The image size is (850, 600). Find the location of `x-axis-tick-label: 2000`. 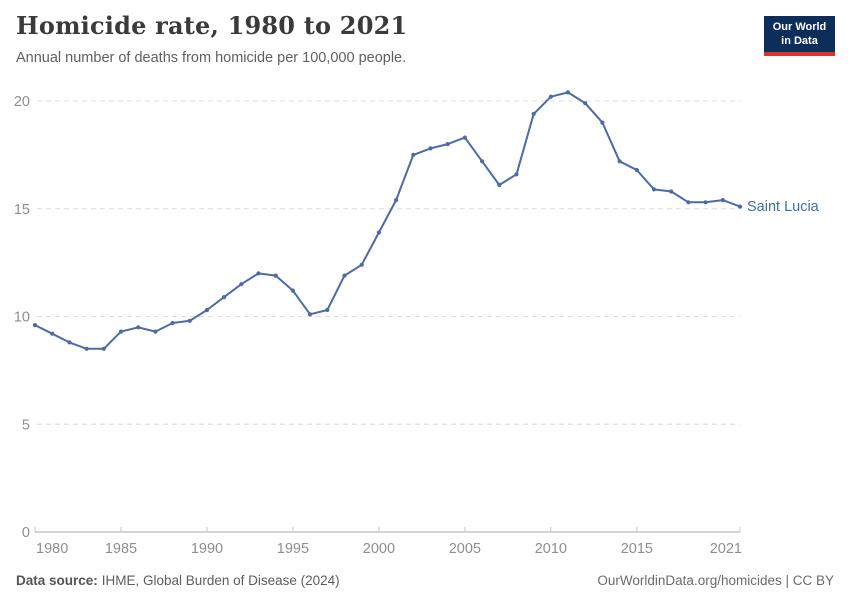

x-axis-tick-label: 2000 is located at coordinates (379, 549).